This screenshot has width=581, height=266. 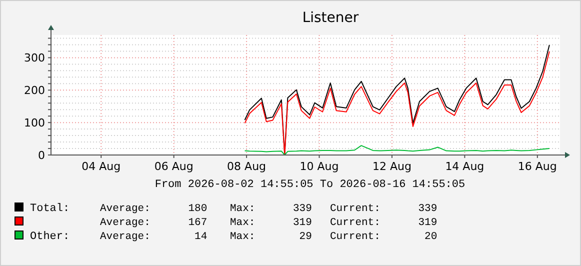 What do you see at coordinates (384, 223) in the screenshot?
I see `text: Current: 319` at bounding box center [384, 223].